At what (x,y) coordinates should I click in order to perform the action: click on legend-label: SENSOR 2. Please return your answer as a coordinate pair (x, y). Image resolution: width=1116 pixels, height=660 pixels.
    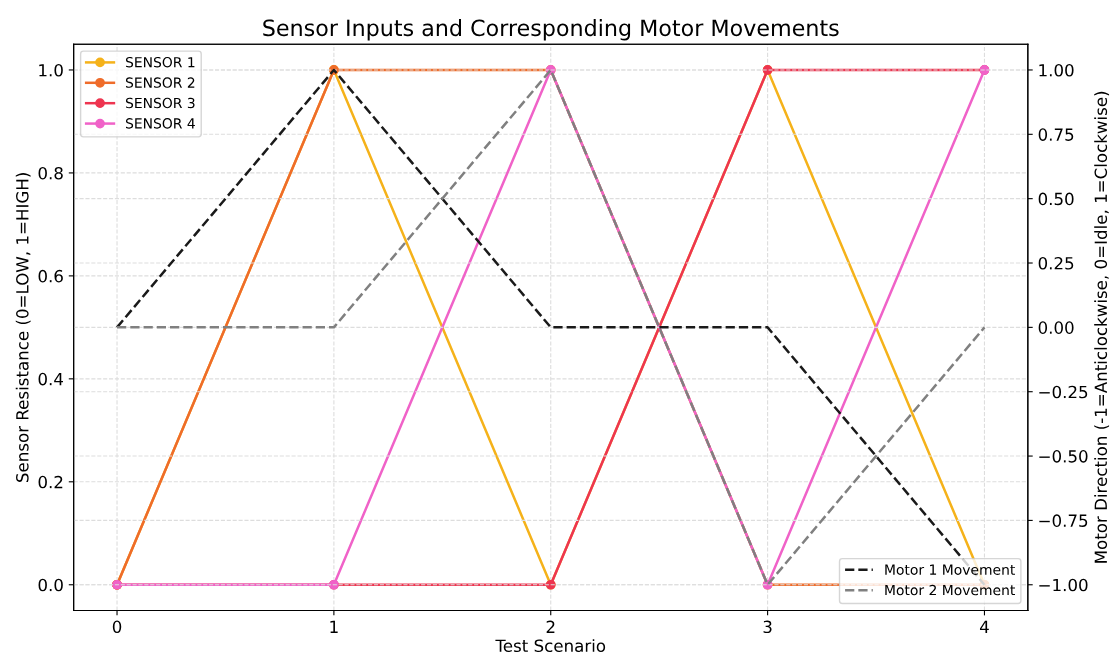
    Looking at the image, I should click on (160, 82).